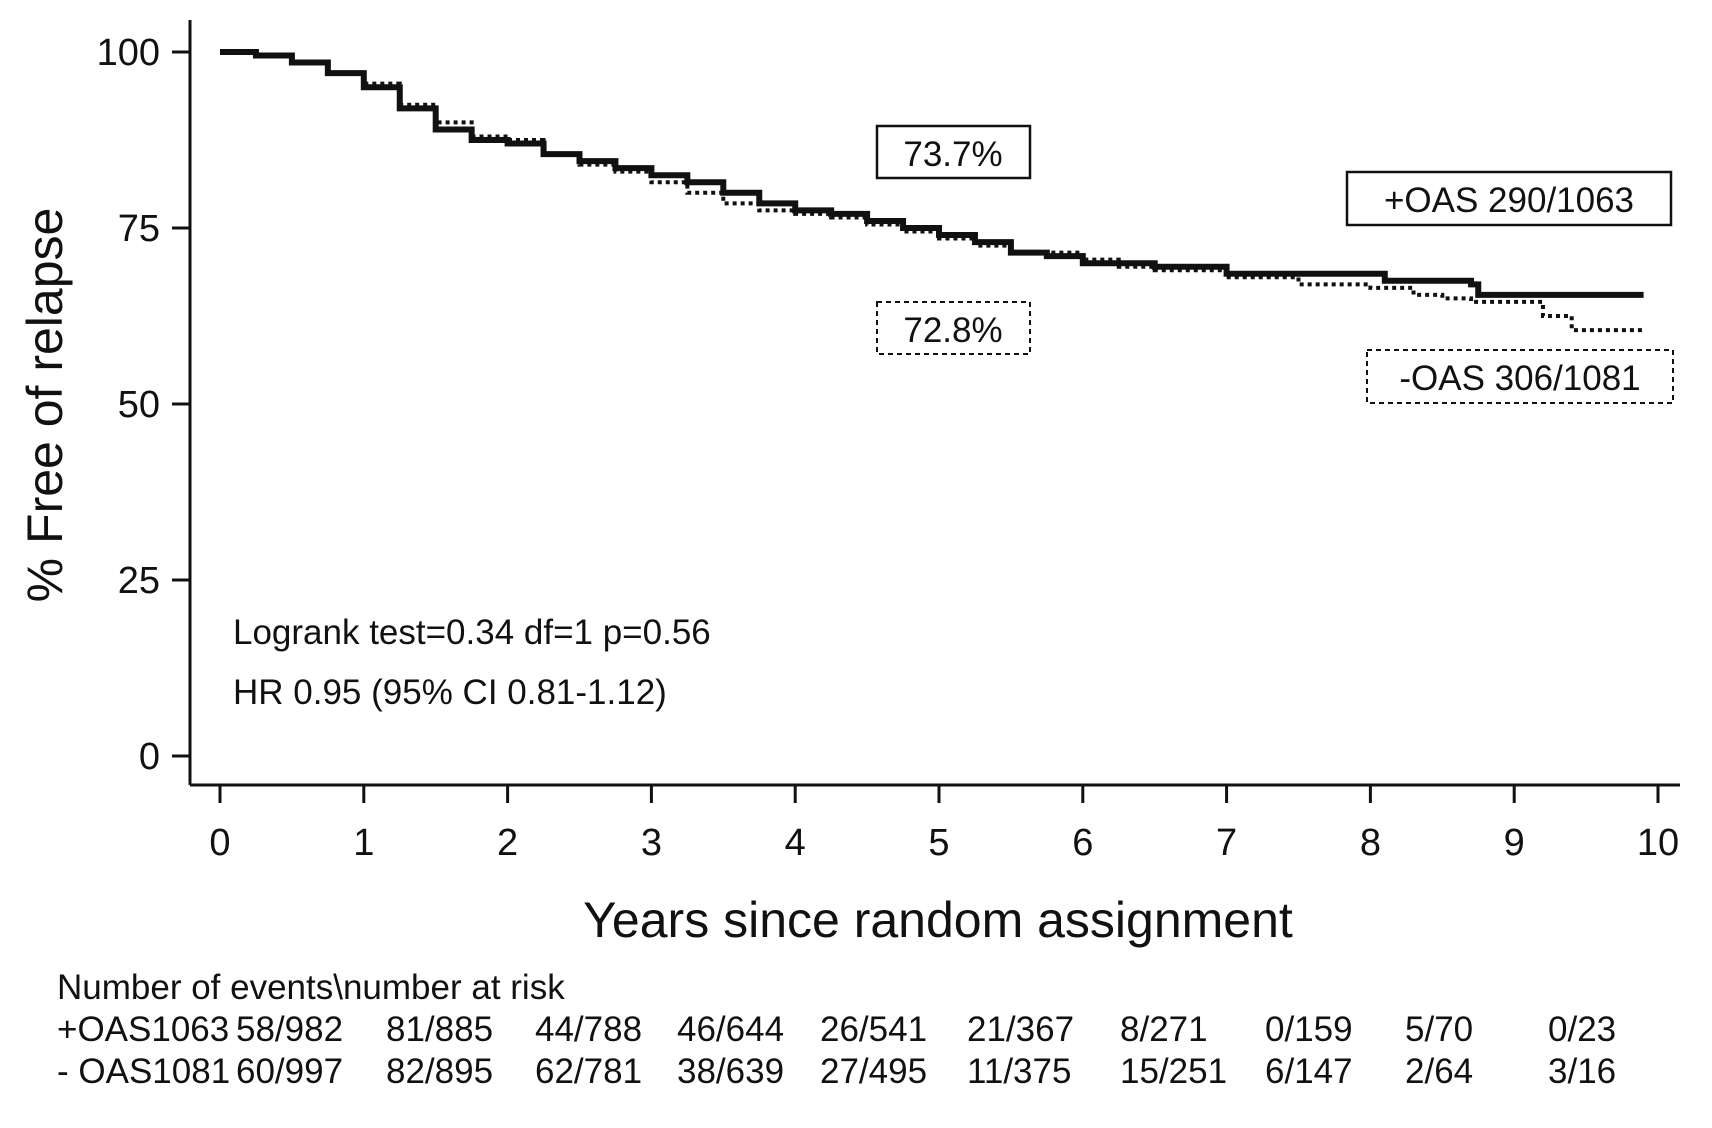 Image resolution: width=1712 pixels, height=1128 pixels. Describe the element at coordinates (1174, 1071) in the screenshot. I see `risk-cell: 15/251` at that location.